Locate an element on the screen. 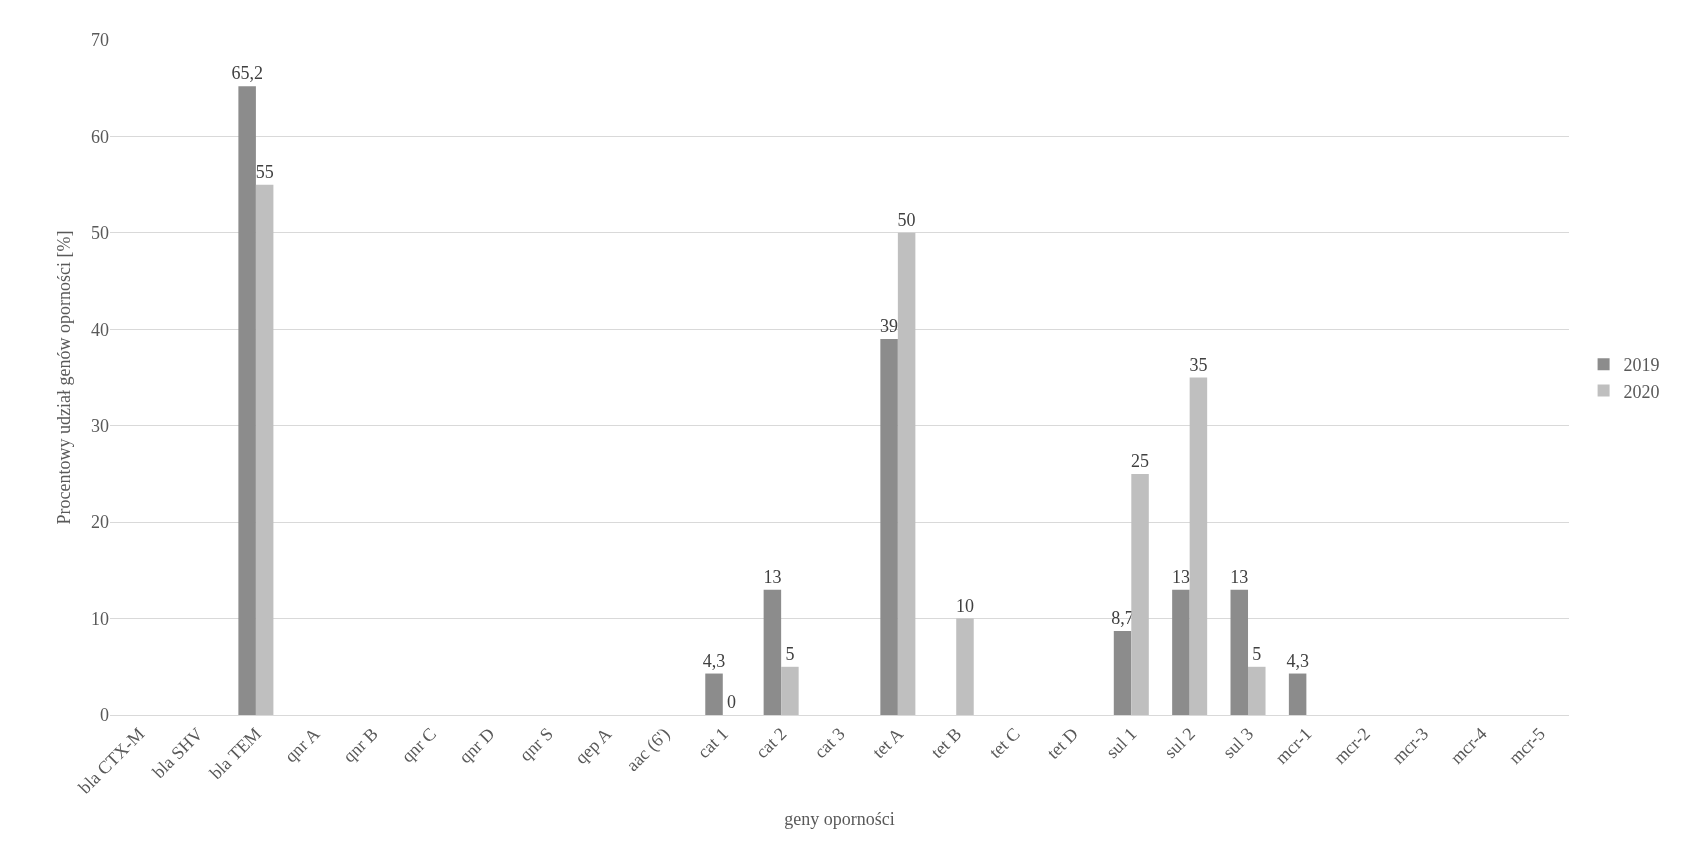 This screenshot has width=1699, height=845. x-tick-label: qnr D is located at coordinates (477, 745).